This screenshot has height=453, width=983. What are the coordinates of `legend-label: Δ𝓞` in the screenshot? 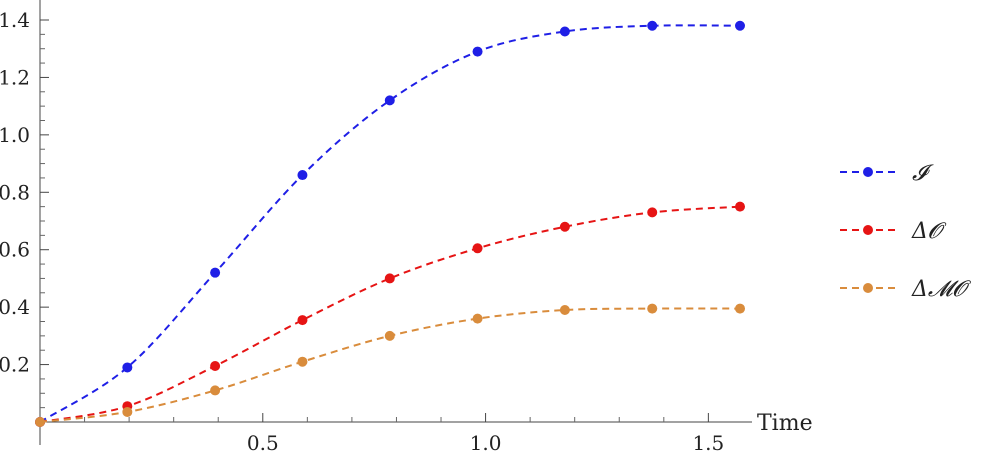 It's located at (929, 231).